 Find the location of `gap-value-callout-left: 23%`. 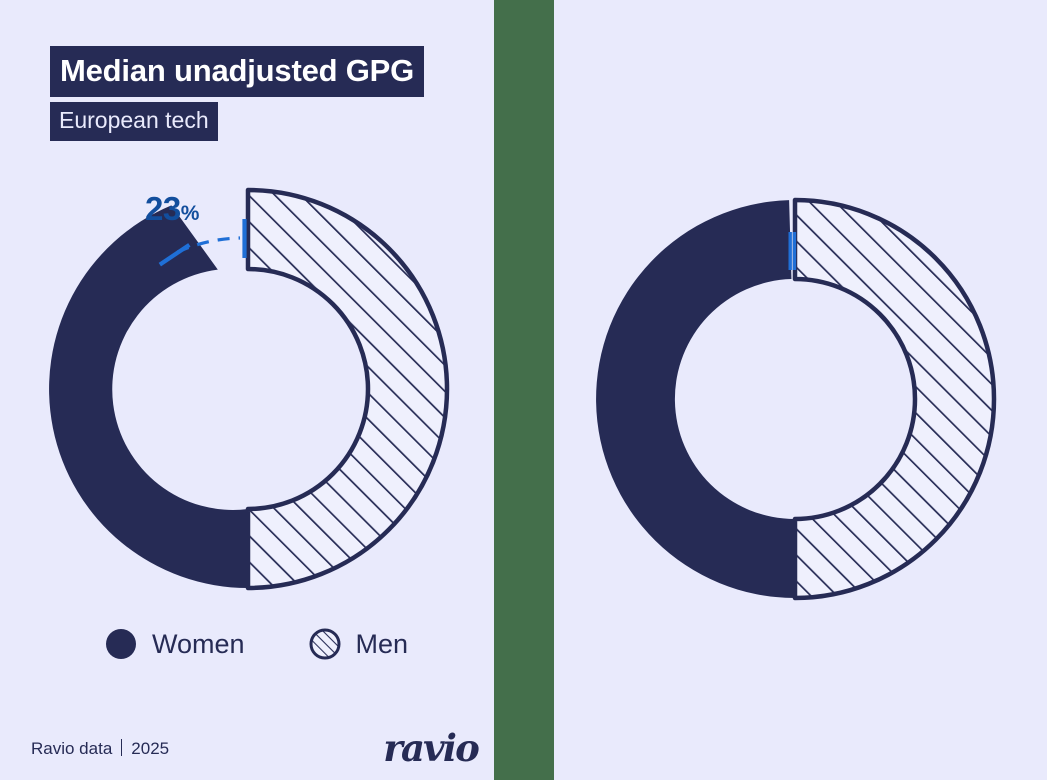

gap-value-callout-left: 23% is located at coordinates (172, 208).